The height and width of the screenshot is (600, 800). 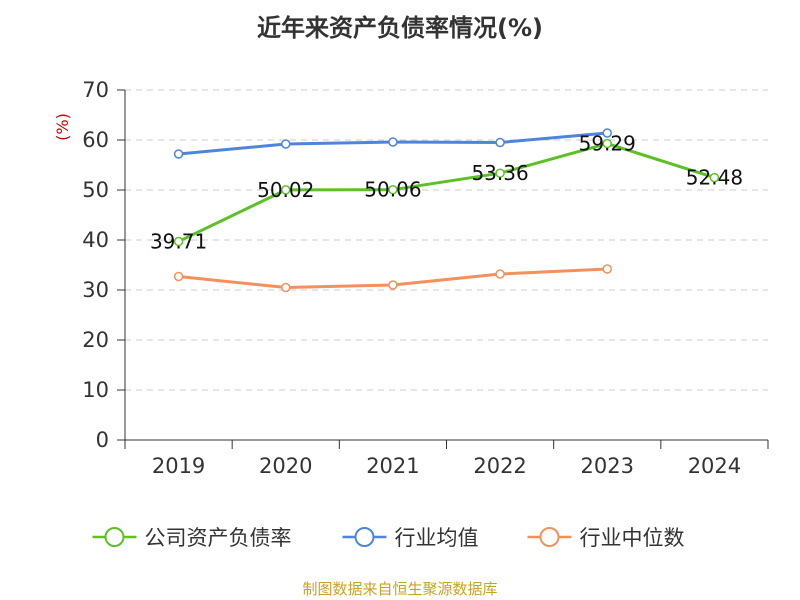 I want to click on x-tick-label: 2022, so click(x=499, y=466).